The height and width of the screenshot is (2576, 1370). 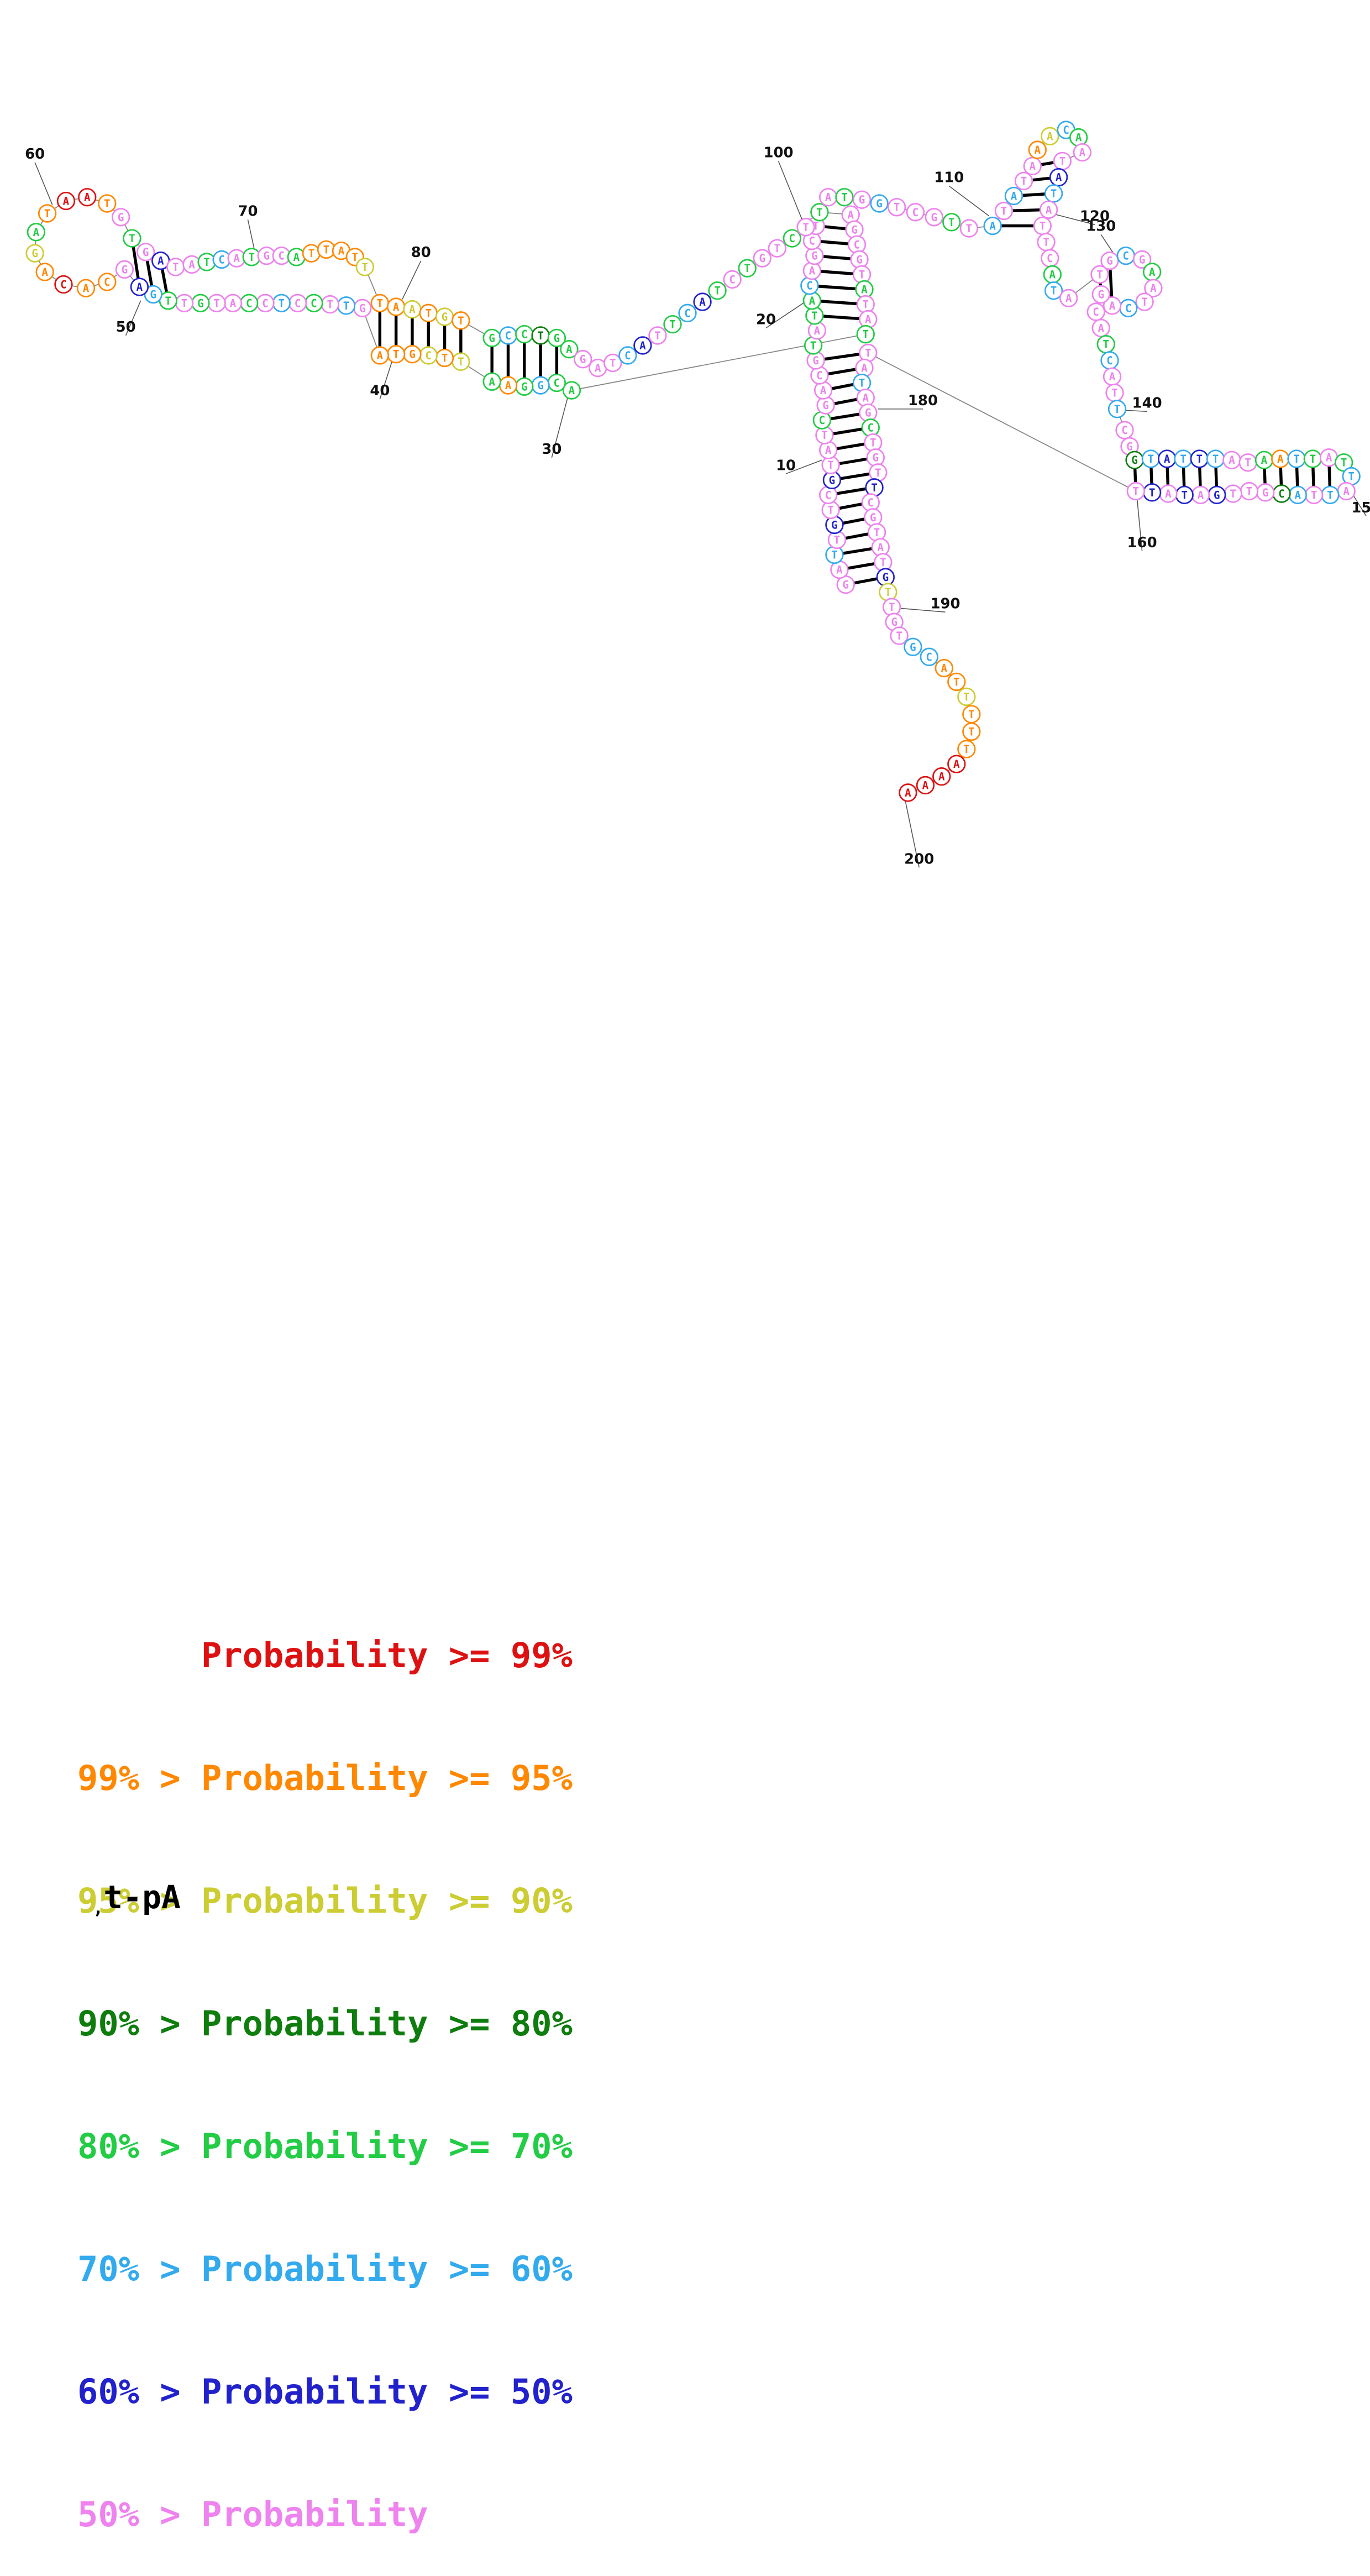 I want to click on position-label: 100, so click(x=778, y=153).